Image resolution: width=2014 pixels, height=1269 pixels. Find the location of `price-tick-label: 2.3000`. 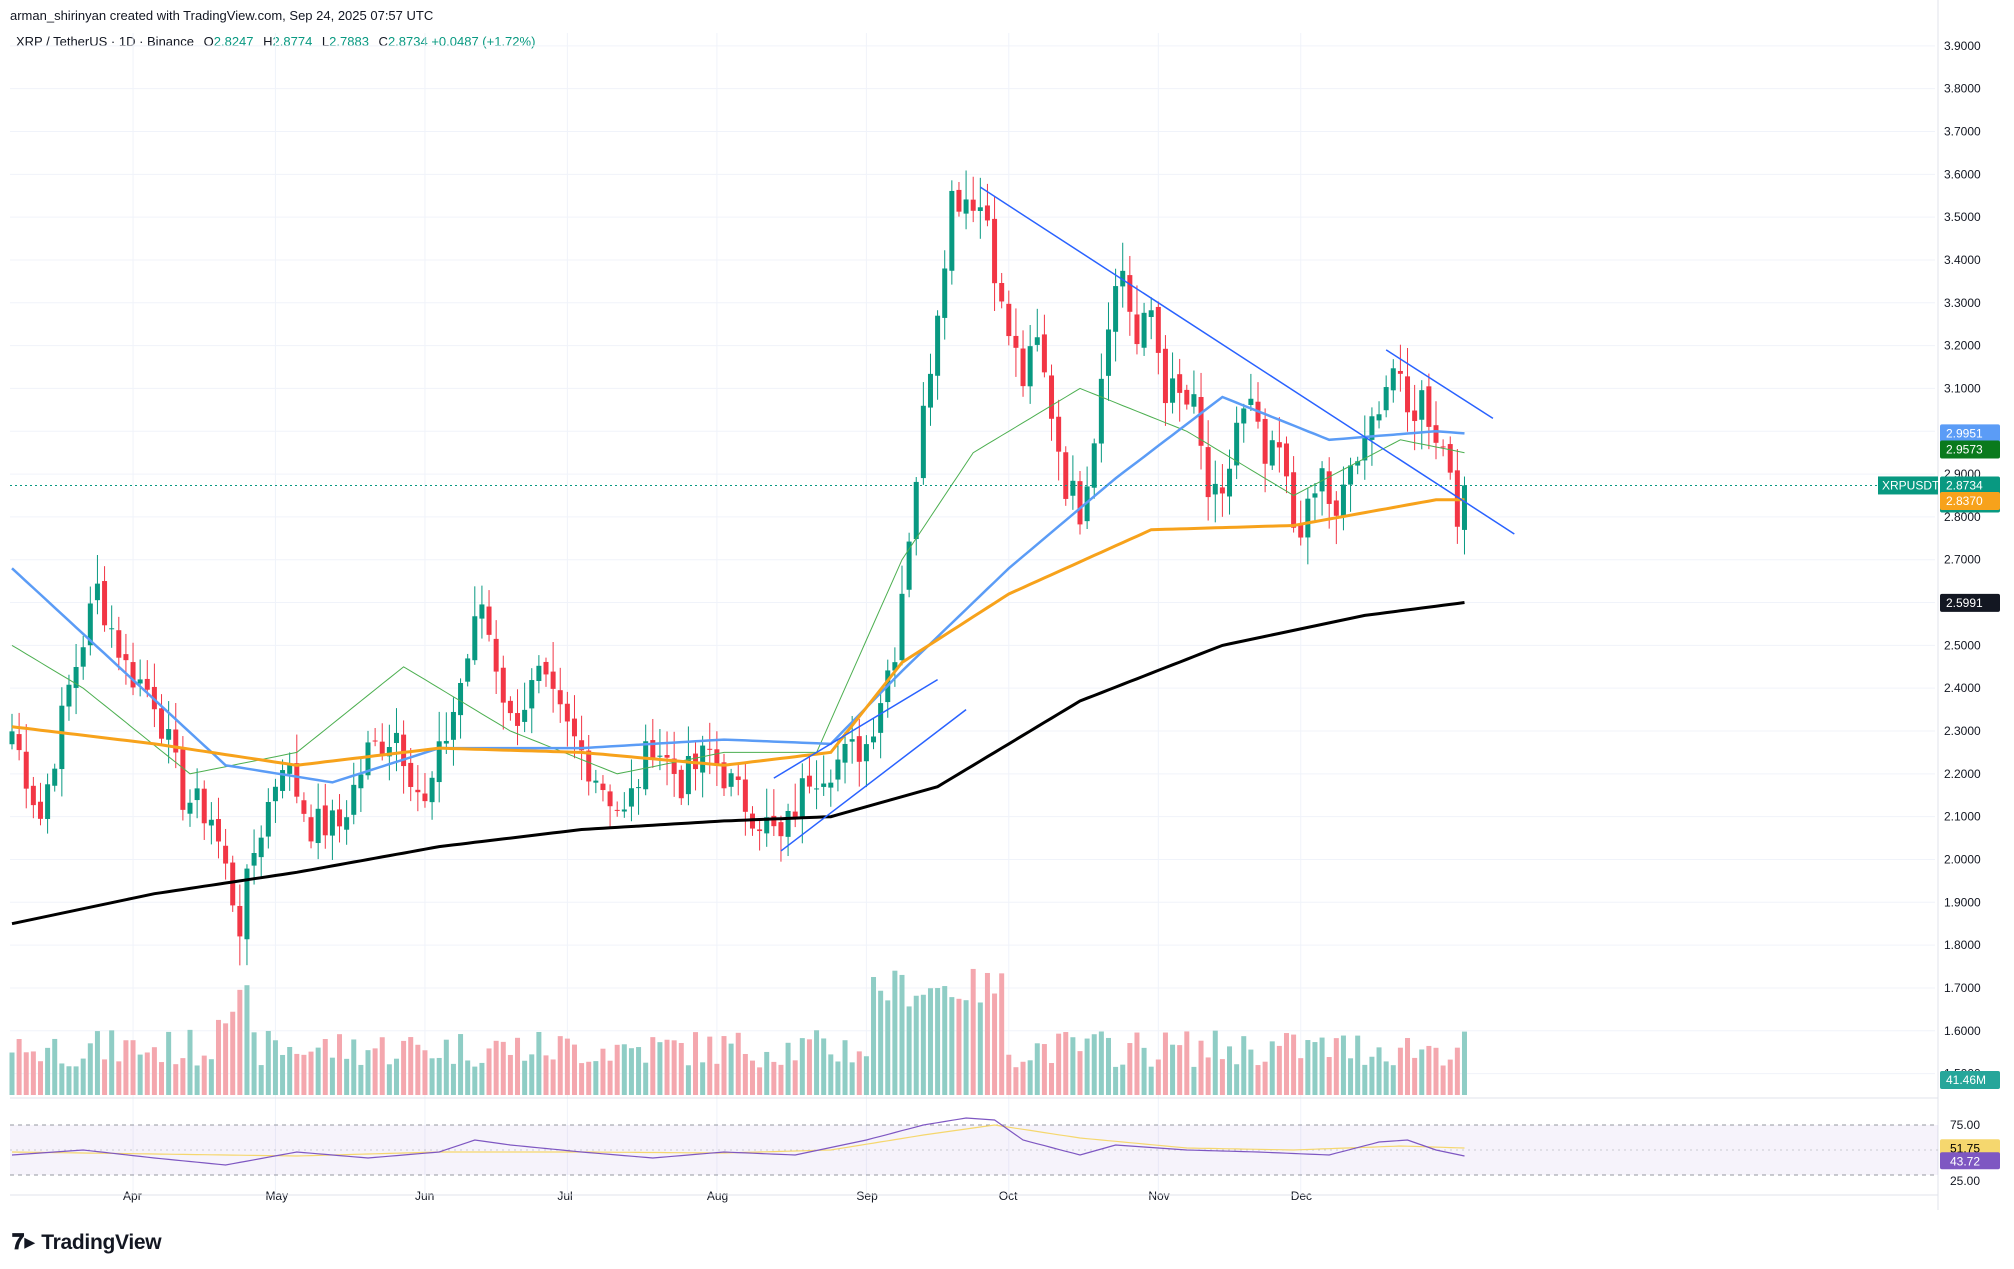

price-tick-label: 2.3000 is located at coordinates (1962, 731).